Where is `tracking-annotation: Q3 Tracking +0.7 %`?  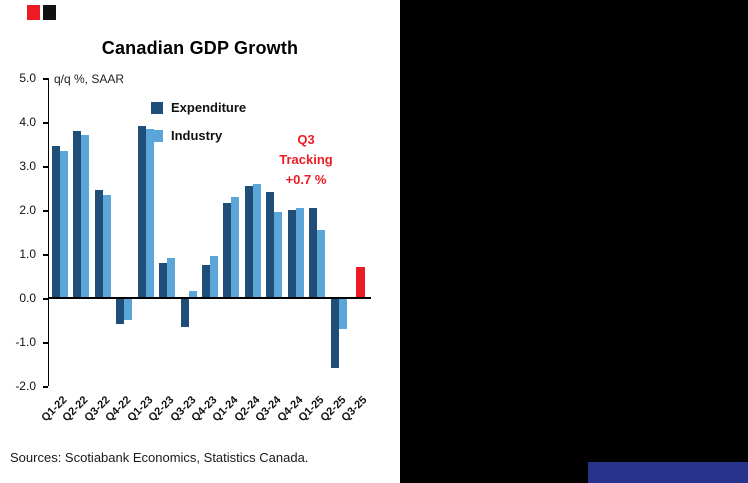
tracking-annotation: Q3 Tracking +0.7 % is located at coordinates (306, 160).